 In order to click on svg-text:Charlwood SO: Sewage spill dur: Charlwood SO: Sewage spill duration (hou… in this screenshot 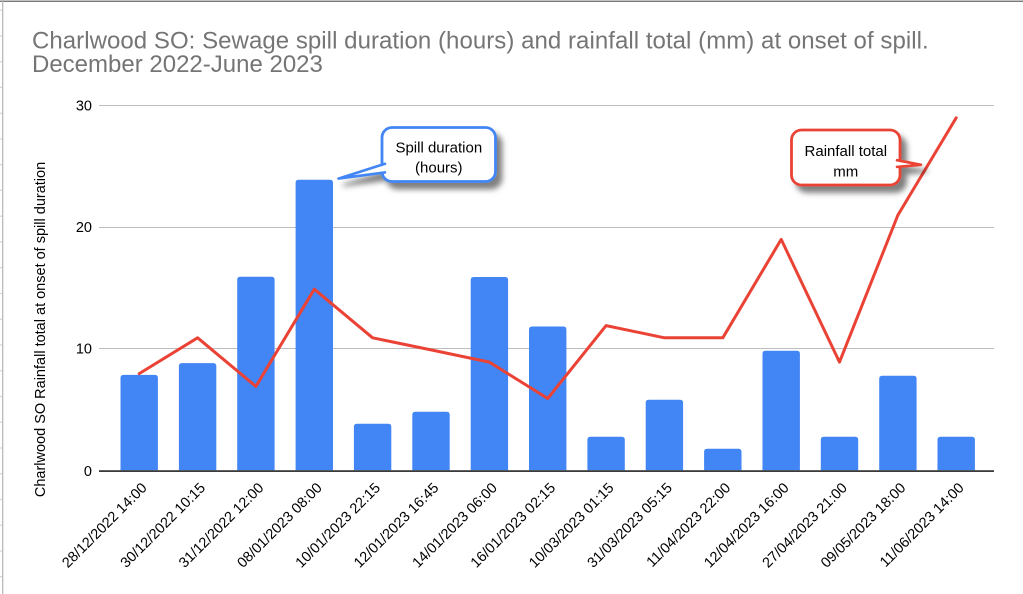, I will do `click(480, 40)`.